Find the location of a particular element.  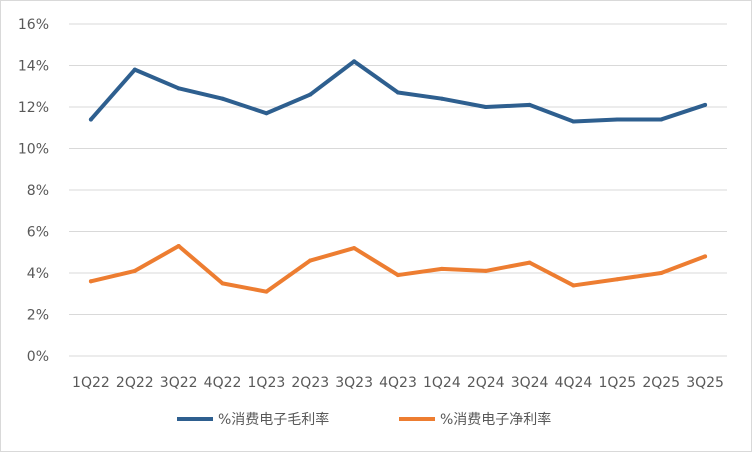

y-tick-label: 16% is located at coordinates (33, 25).